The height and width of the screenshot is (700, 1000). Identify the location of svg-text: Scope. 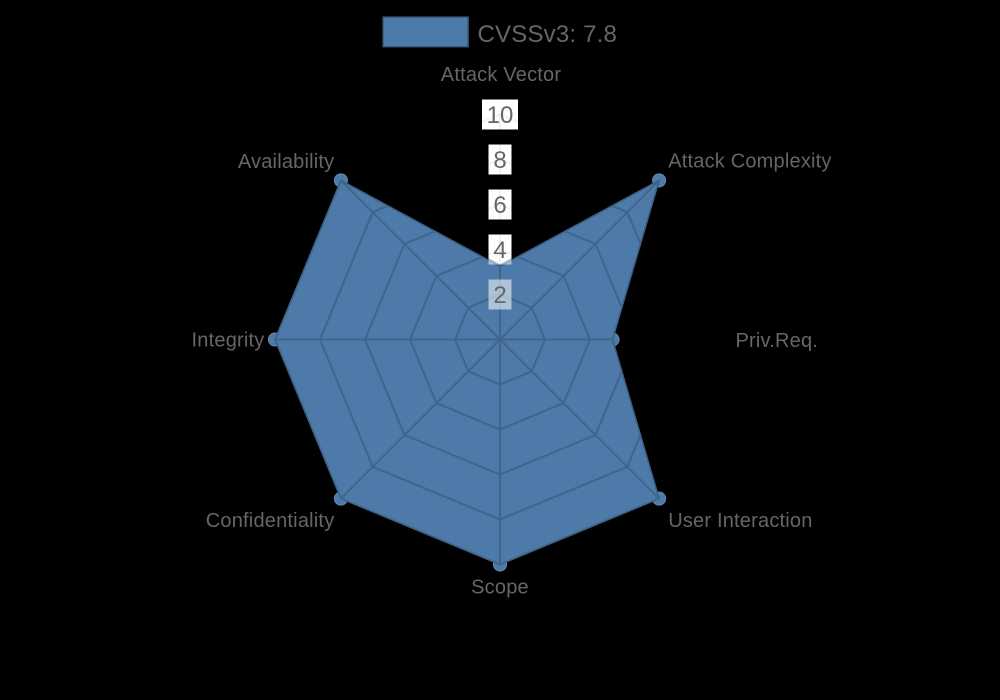
(500, 587).